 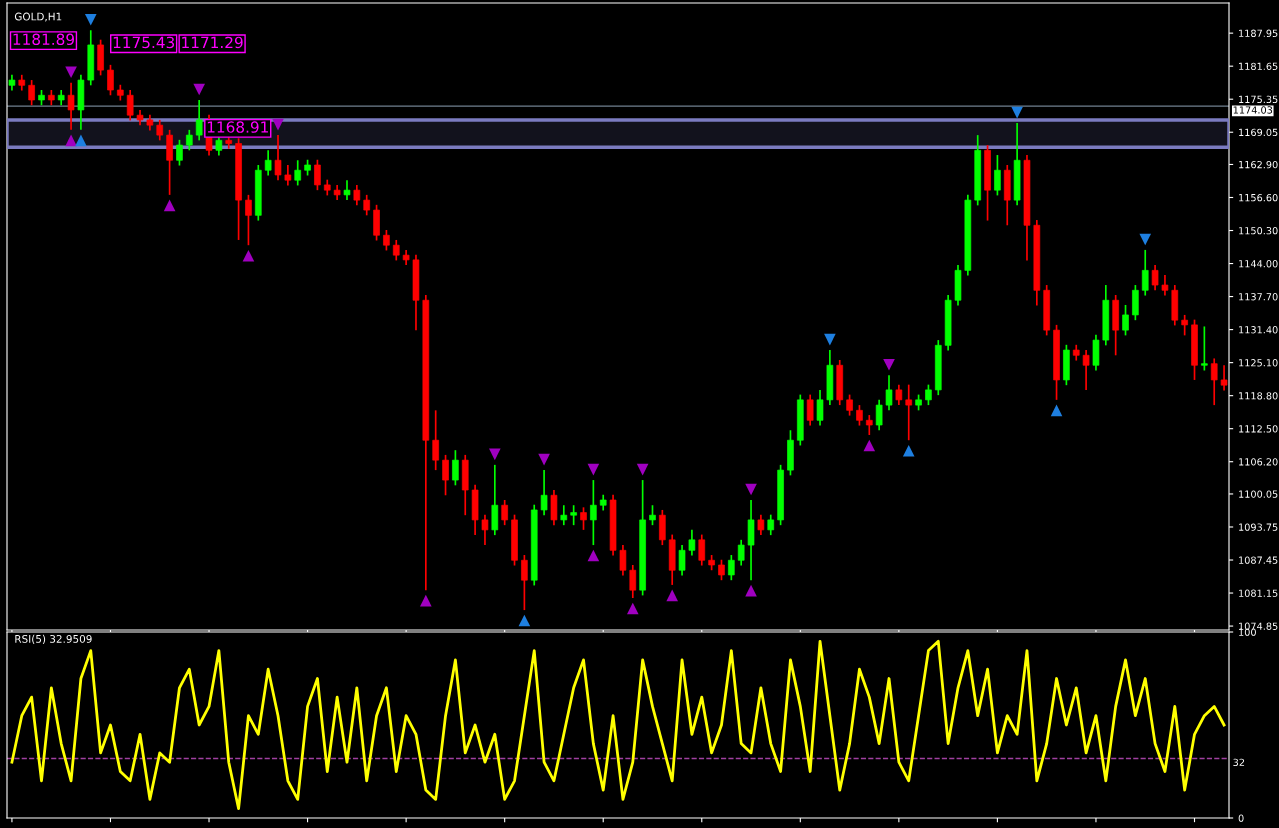 What do you see at coordinates (1247, 632) in the screenshot?
I see `y-tick-label: 100` at bounding box center [1247, 632].